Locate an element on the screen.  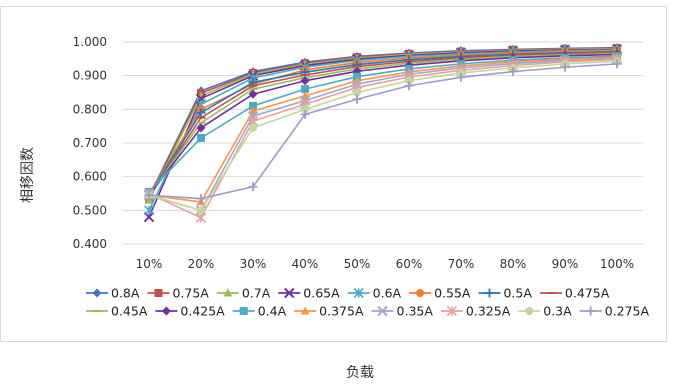
legend-label: 0.6A is located at coordinates (387, 293).